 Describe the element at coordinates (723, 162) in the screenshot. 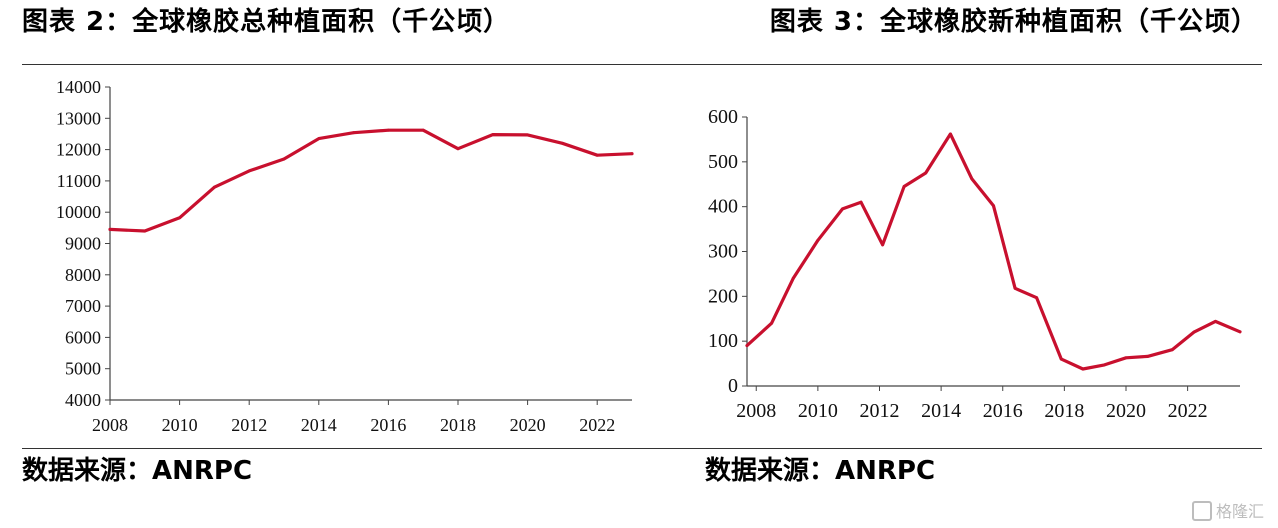

I see `y-tick-label: 500` at that location.